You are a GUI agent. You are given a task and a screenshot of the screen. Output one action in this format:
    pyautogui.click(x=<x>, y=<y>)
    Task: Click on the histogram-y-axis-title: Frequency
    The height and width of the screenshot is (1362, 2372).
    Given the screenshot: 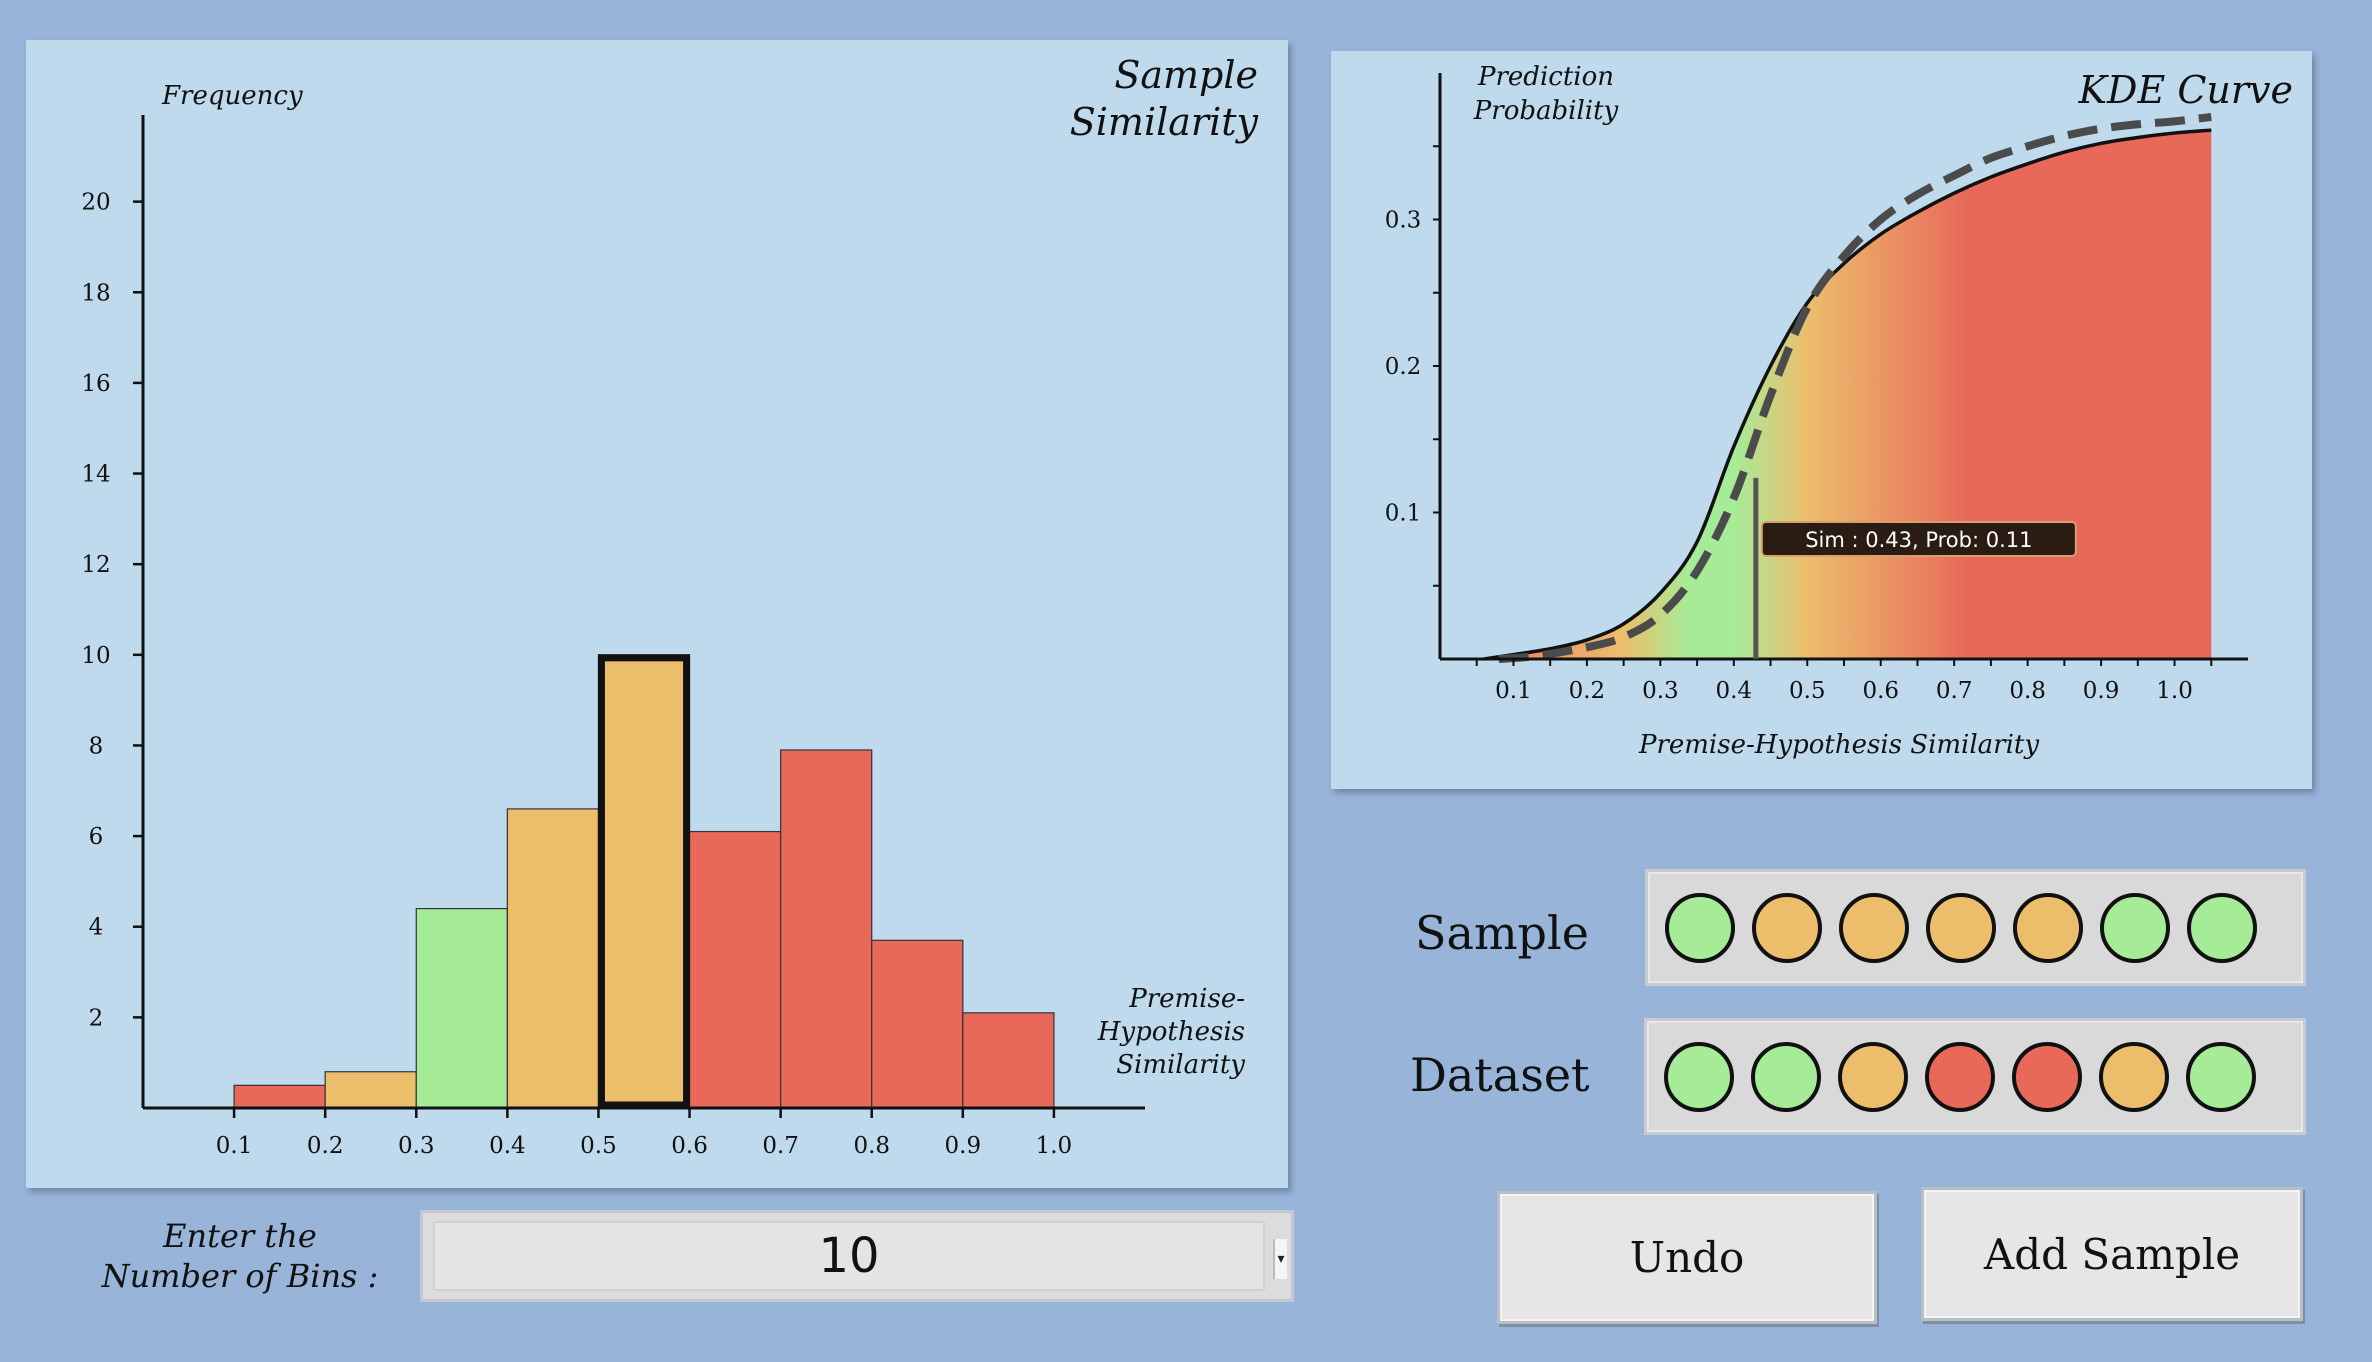 What is the action you would take?
    pyautogui.click(x=232, y=96)
    